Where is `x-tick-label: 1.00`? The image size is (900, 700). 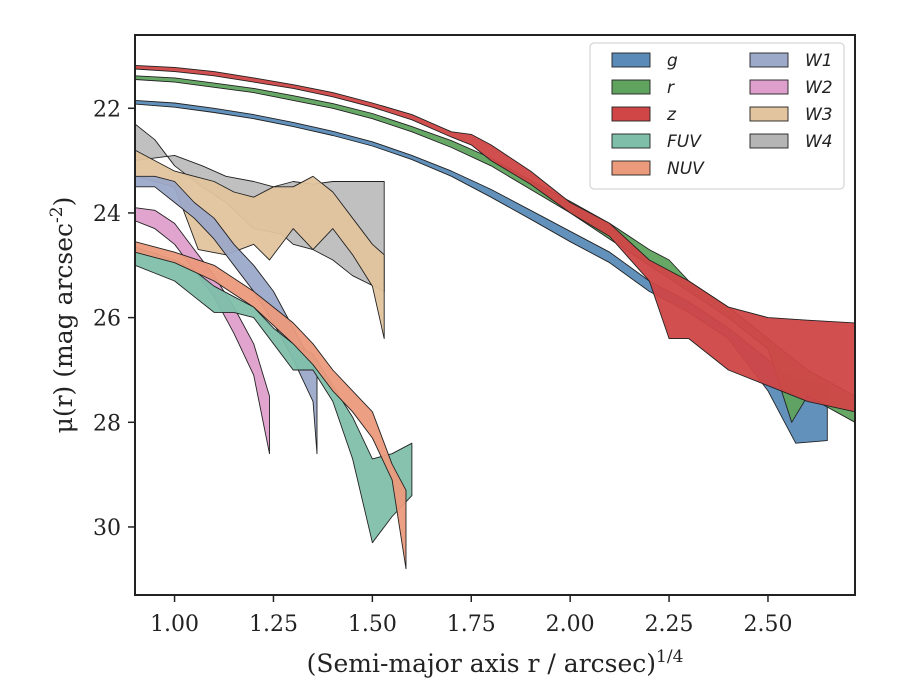
x-tick-label: 1.00 is located at coordinates (174, 624).